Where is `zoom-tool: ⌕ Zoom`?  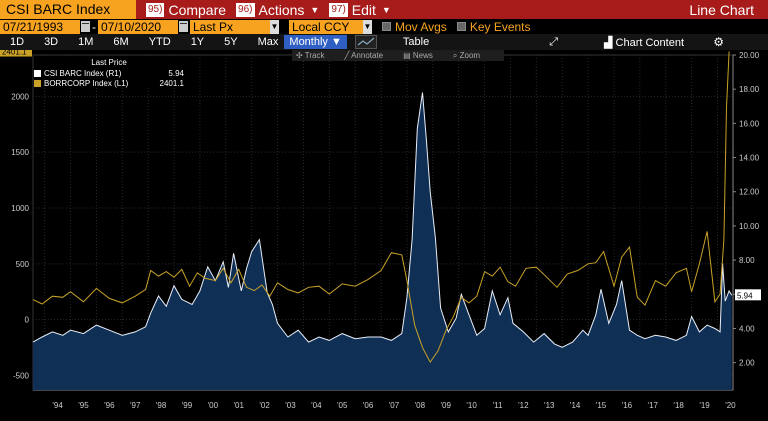 zoom-tool: ⌕ Zoom is located at coordinates (466, 55).